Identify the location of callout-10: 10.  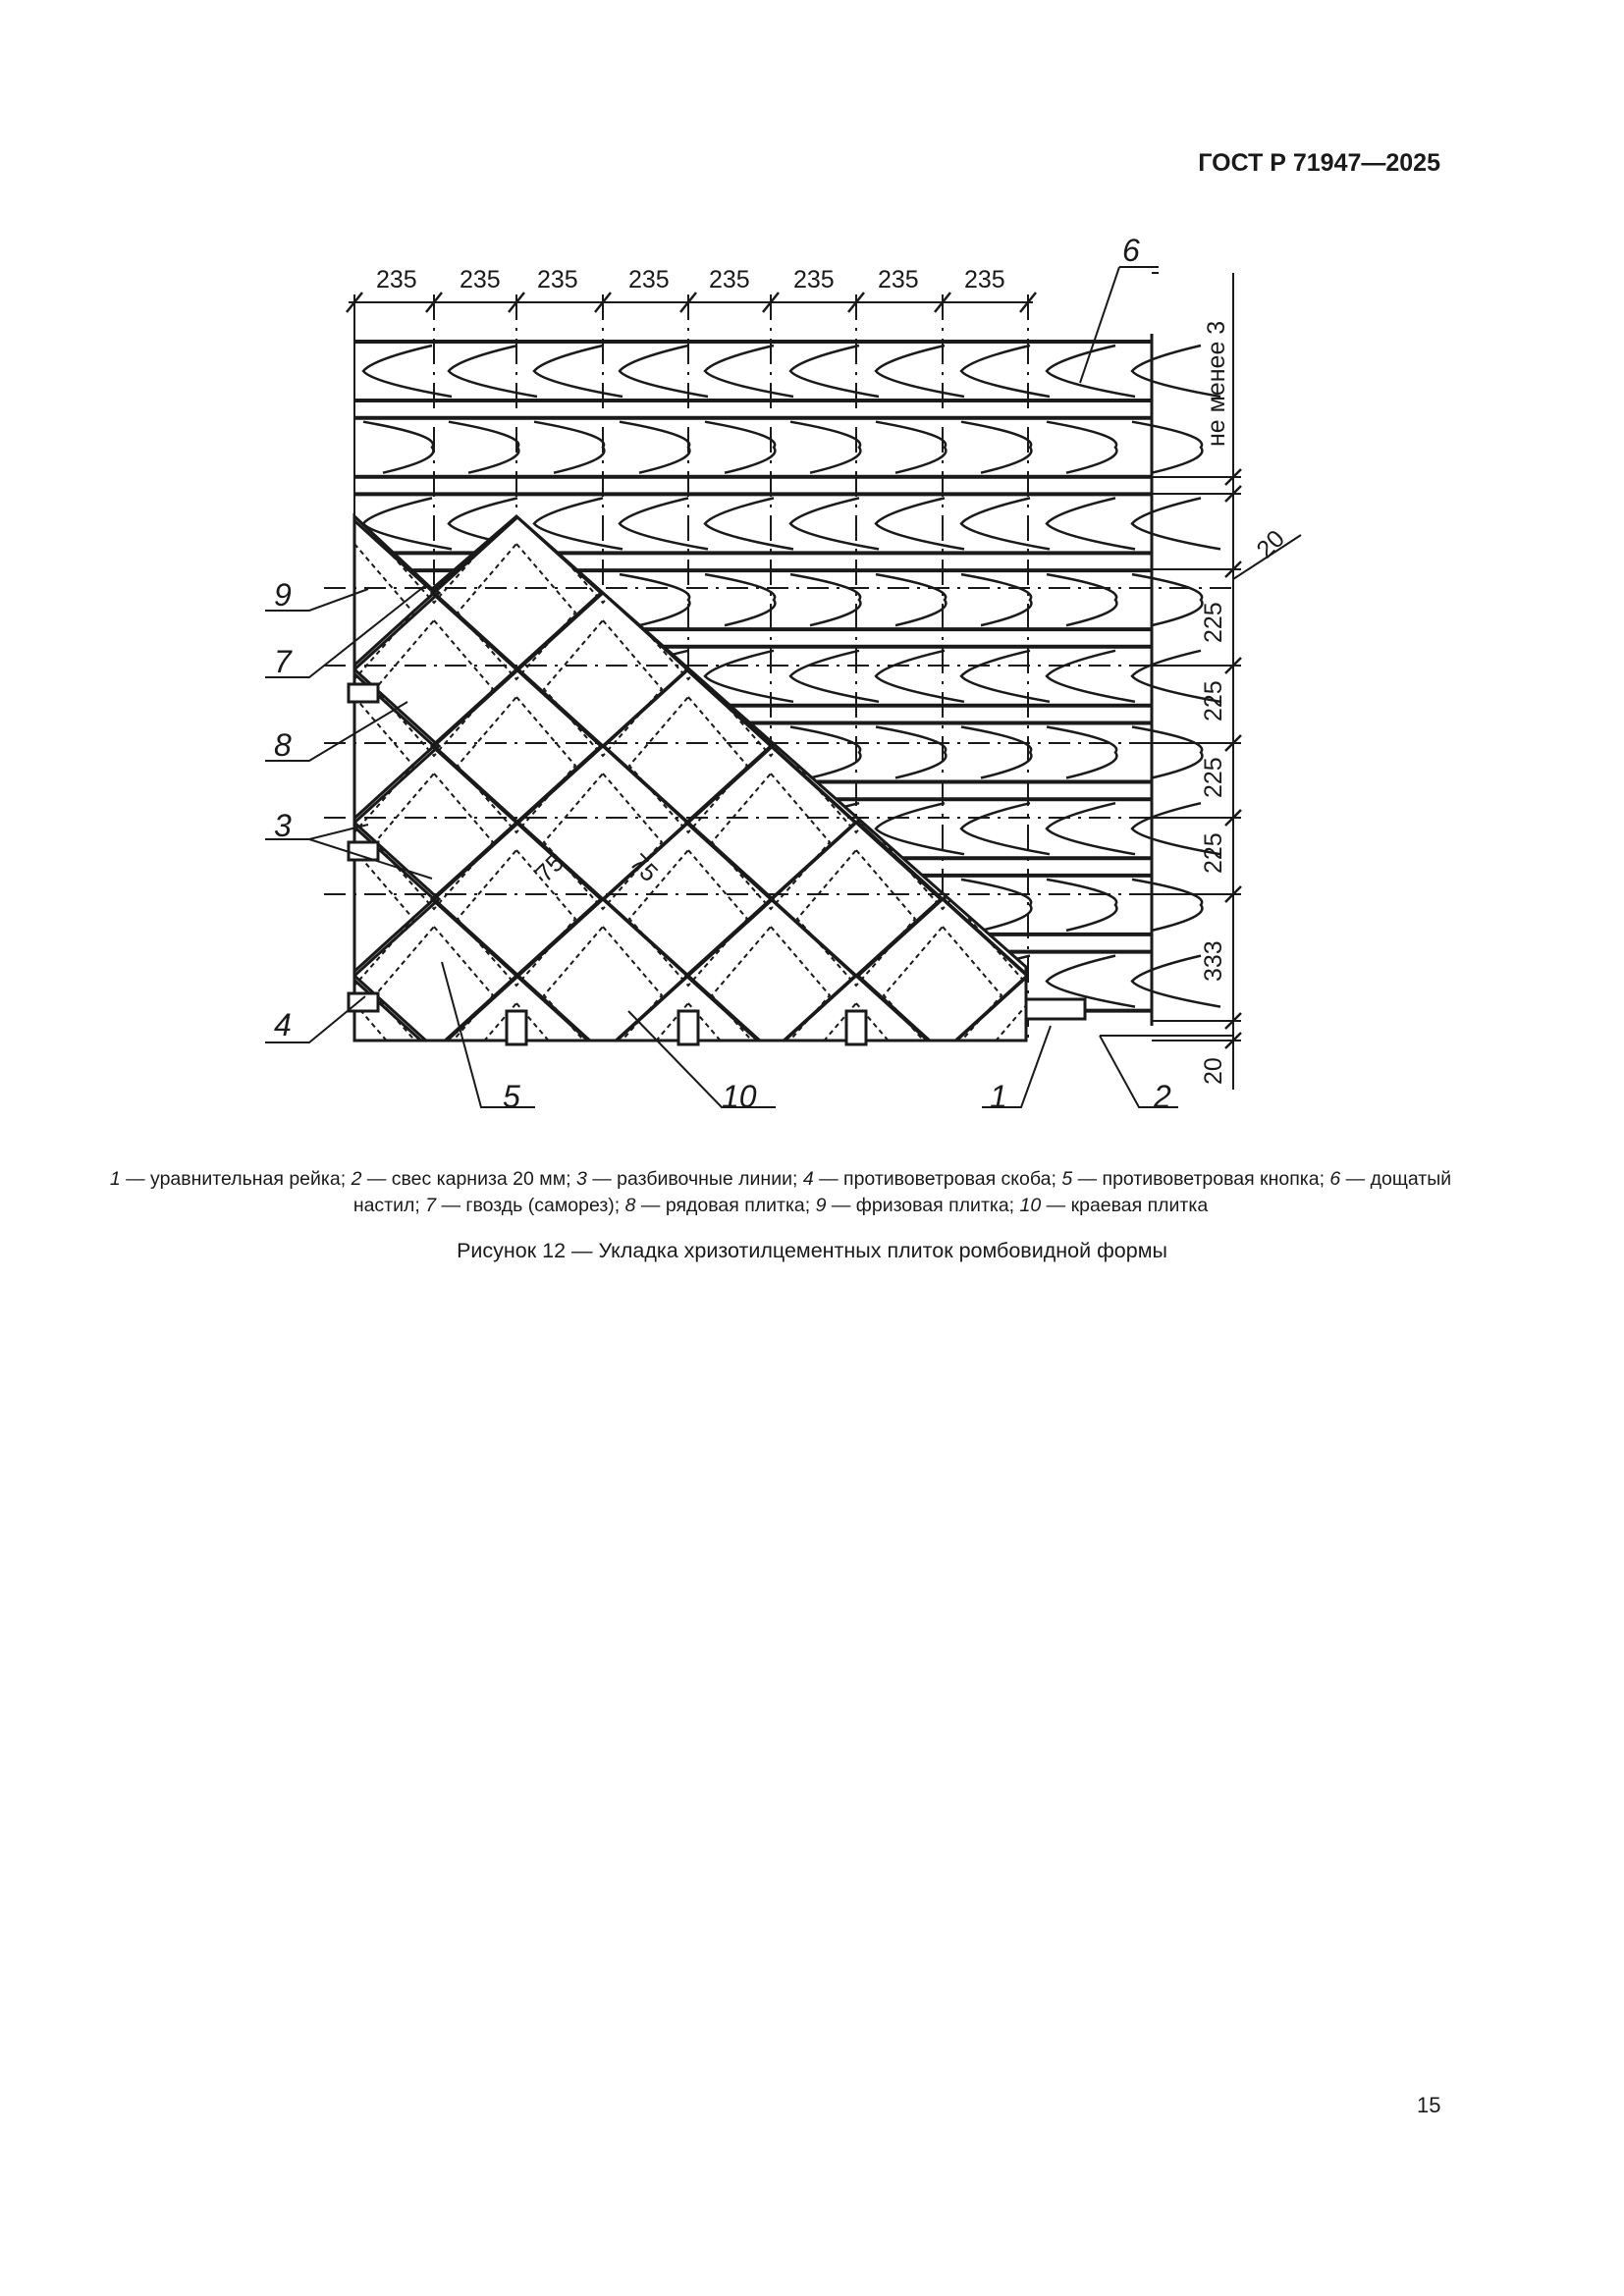
(739, 1096).